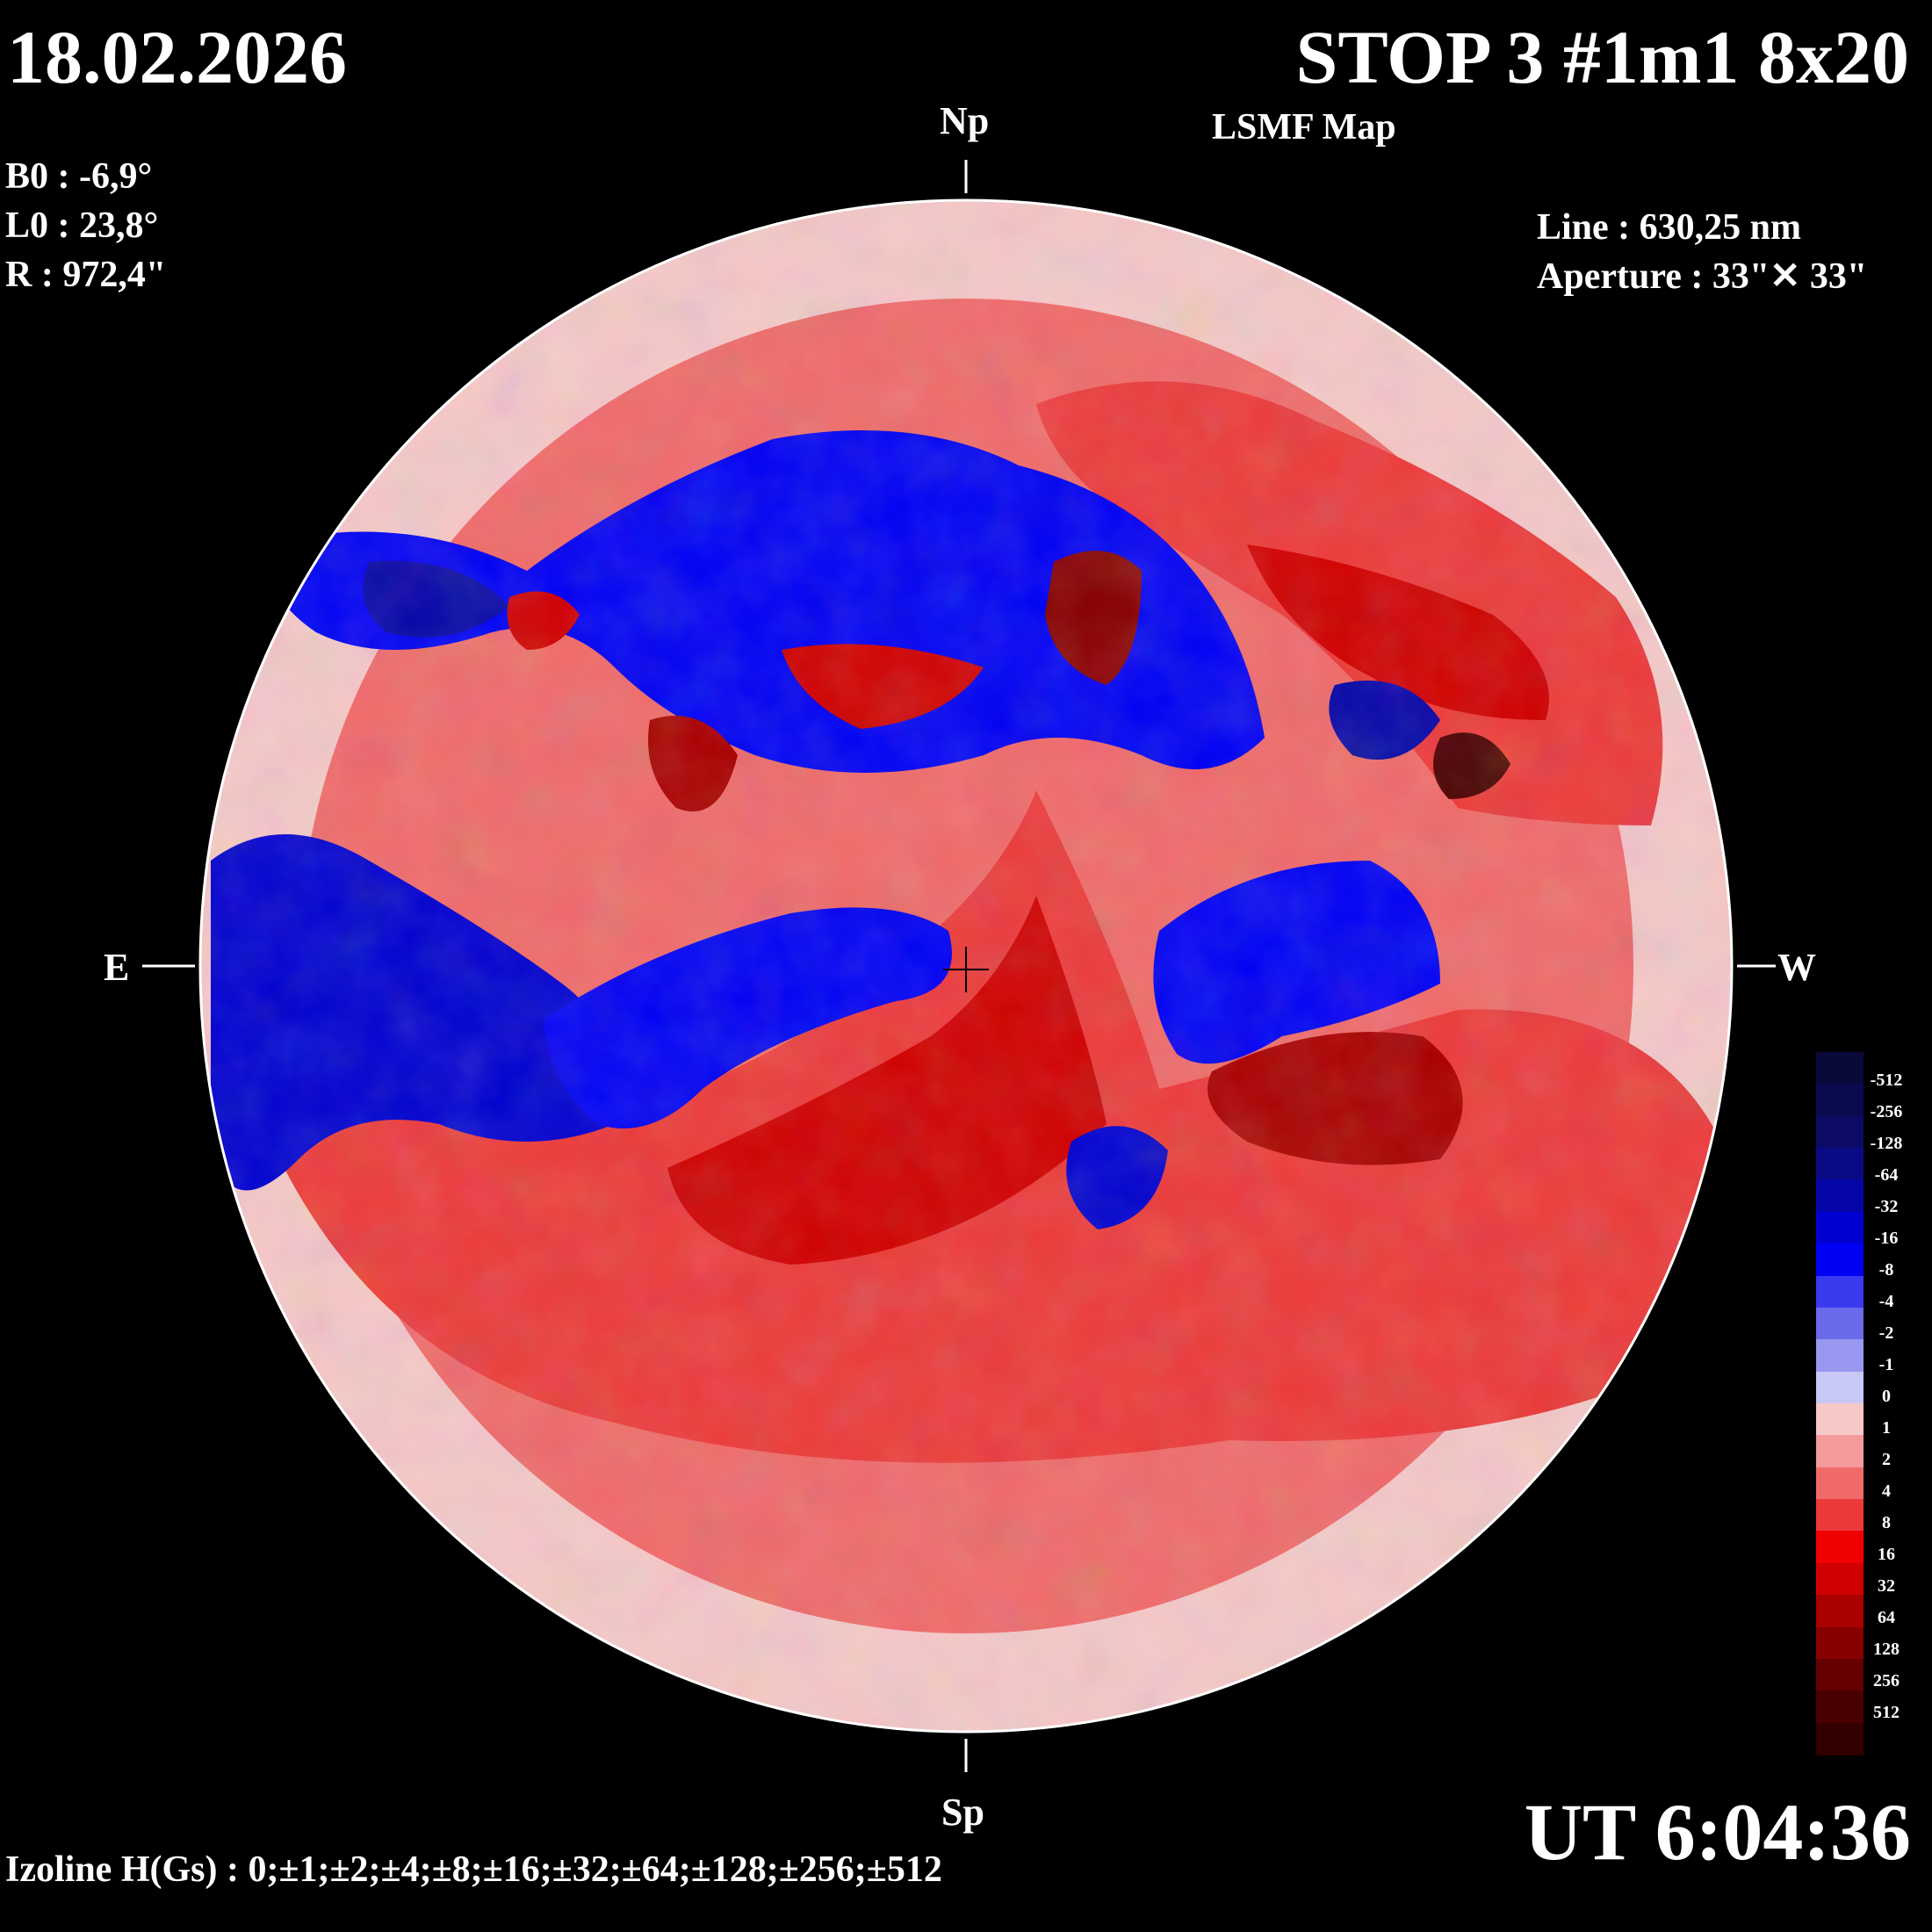 Image resolution: width=1932 pixels, height=1932 pixels. What do you see at coordinates (1886, 1459) in the screenshot?
I see `legend-label: 2` at bounding box center [1886, 1459].